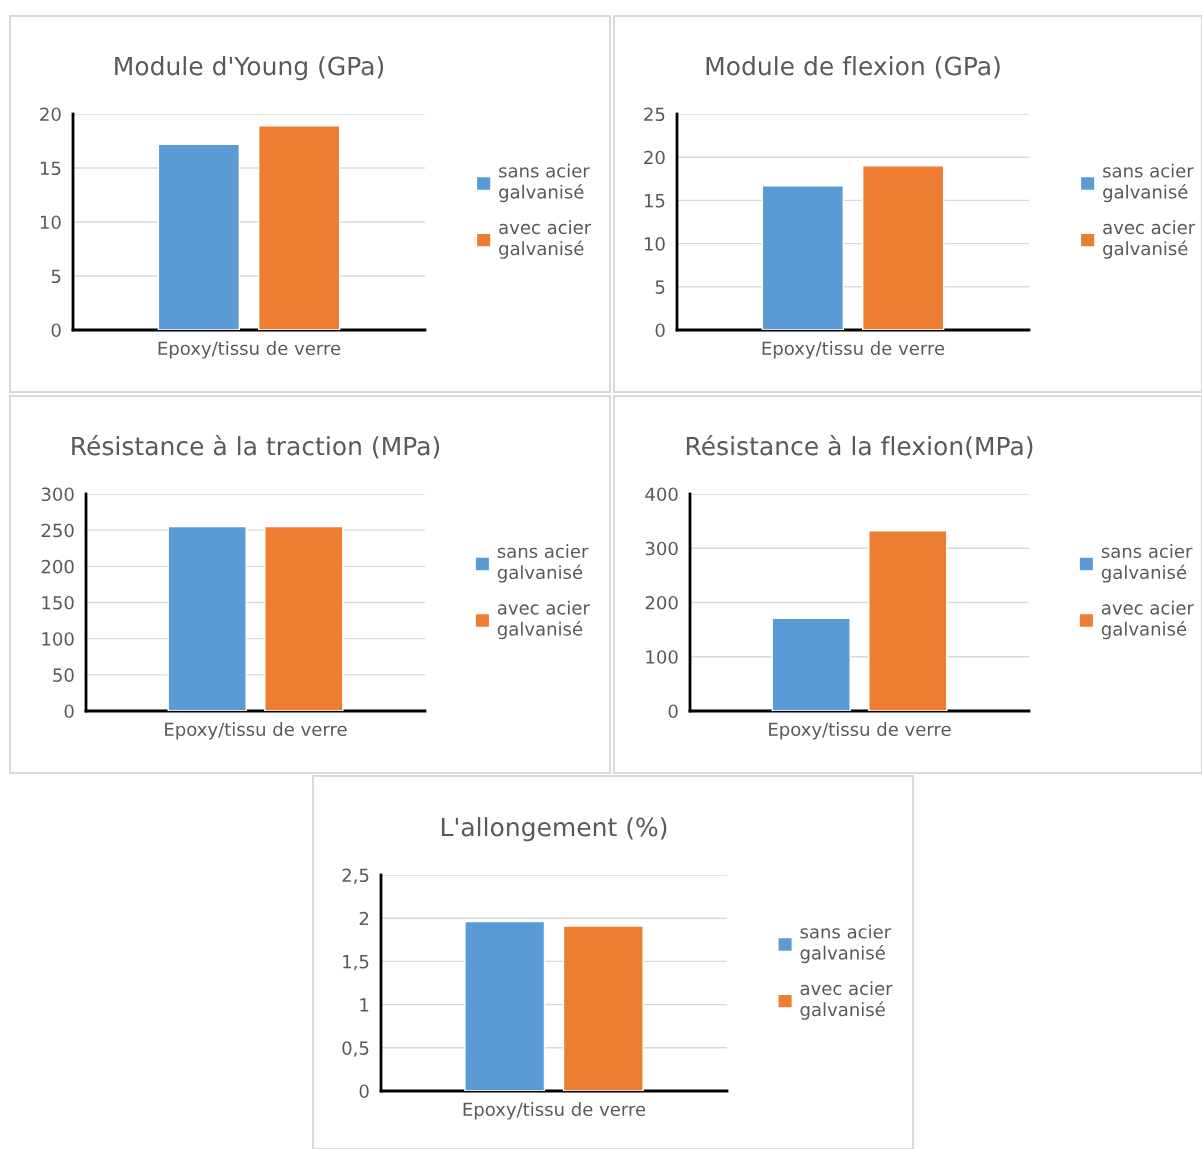 This screenshot has height=1149, width=1202. I want to click on y-tick-label: 1,5, so click(356, 963).